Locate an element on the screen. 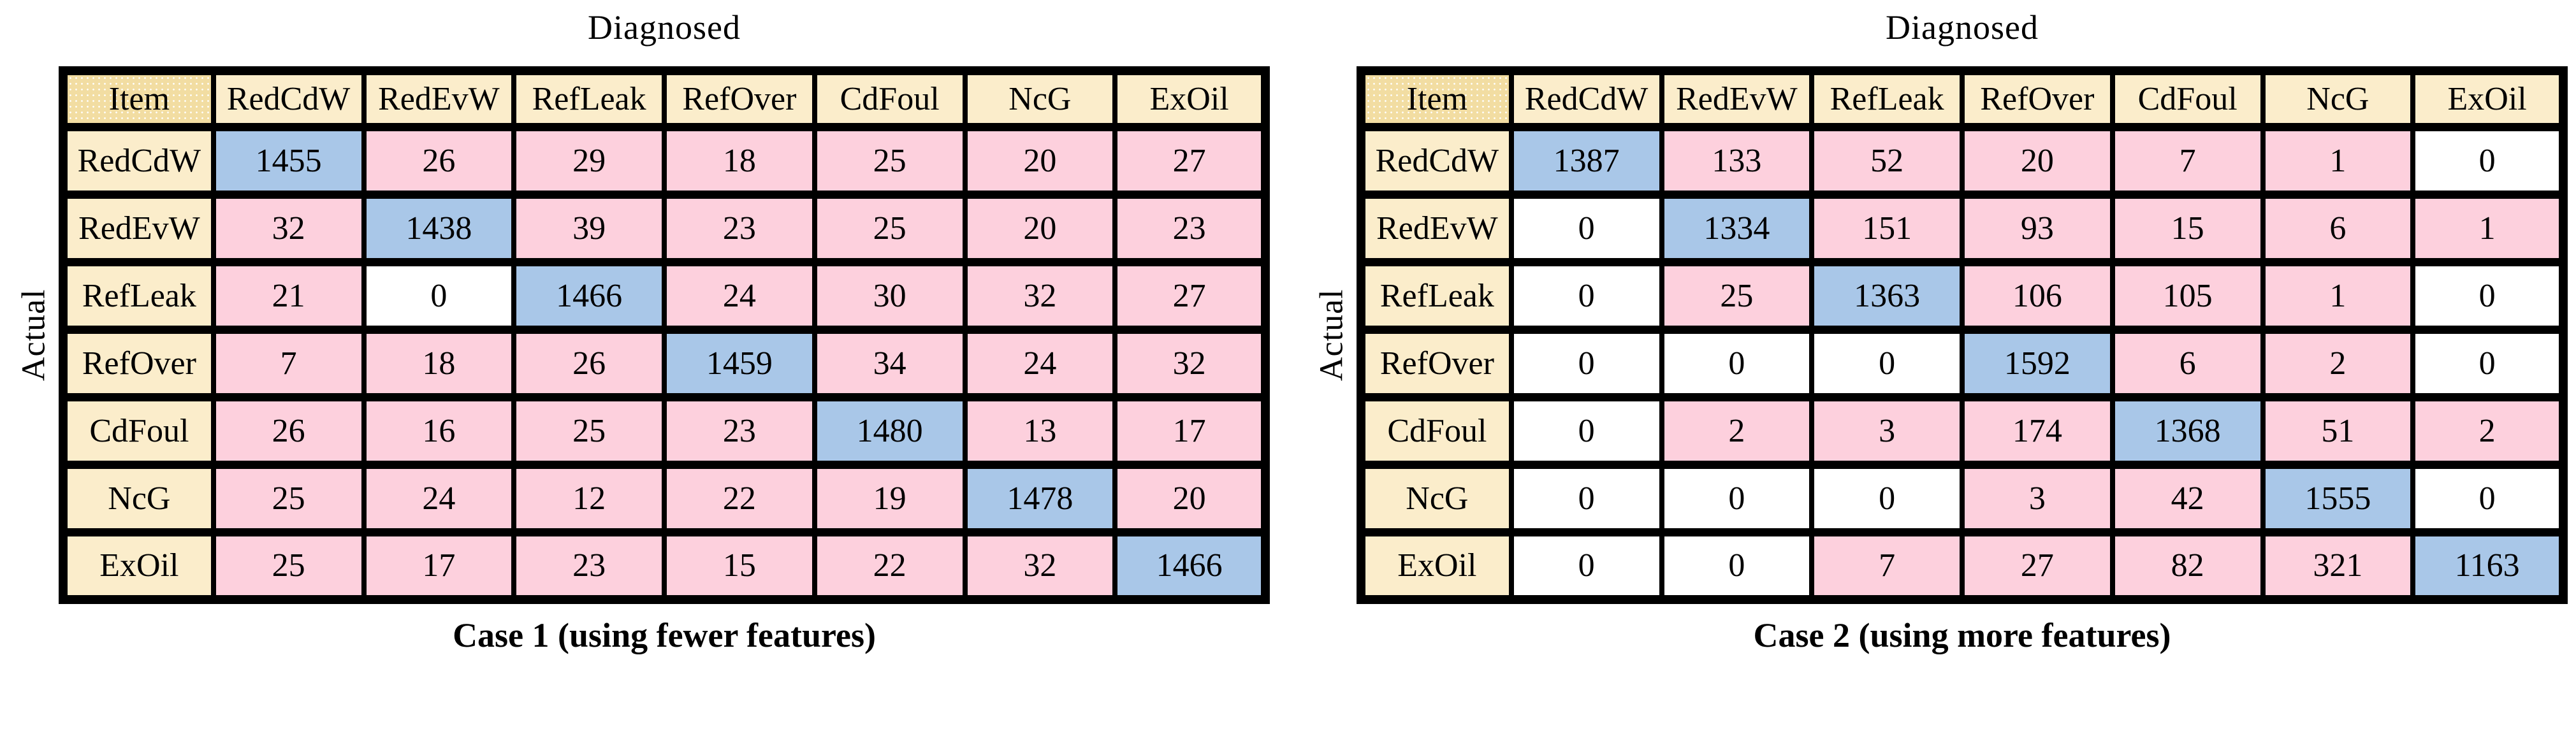  matrix-value-cell: 6 is located at coordinates (2338, 228).